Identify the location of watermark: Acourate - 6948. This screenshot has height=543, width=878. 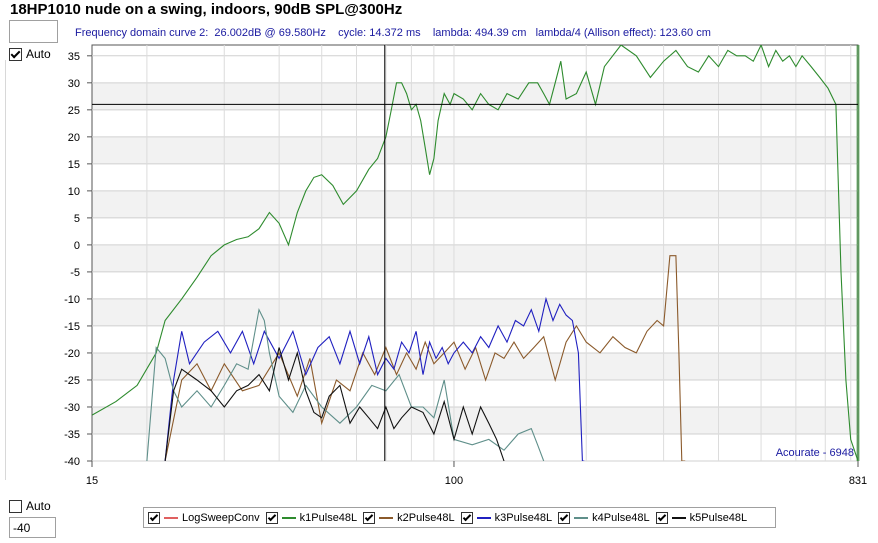
(815, 453).